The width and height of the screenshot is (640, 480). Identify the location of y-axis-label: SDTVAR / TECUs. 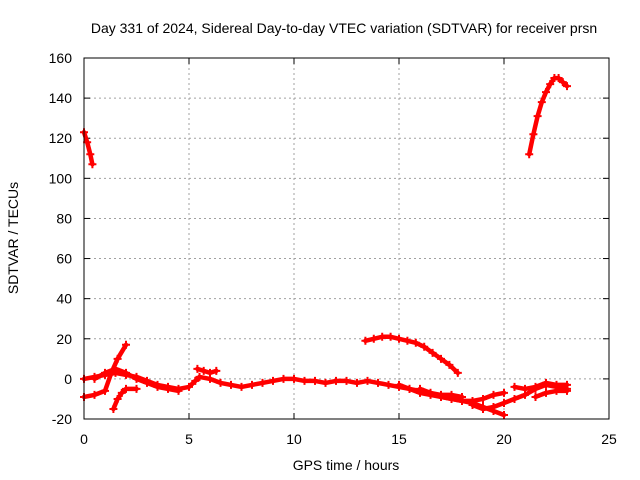
(13, 238).